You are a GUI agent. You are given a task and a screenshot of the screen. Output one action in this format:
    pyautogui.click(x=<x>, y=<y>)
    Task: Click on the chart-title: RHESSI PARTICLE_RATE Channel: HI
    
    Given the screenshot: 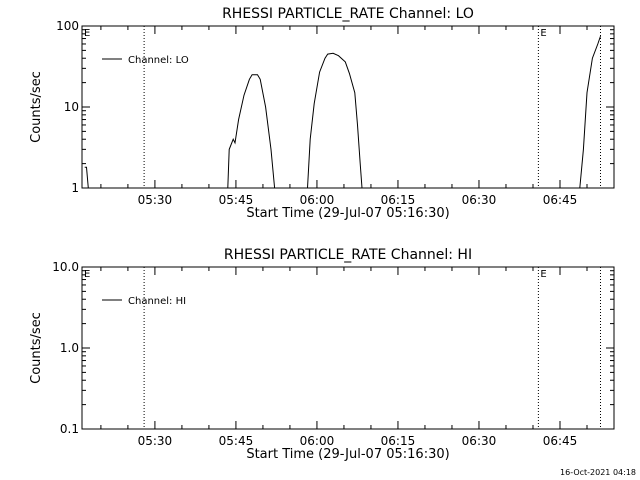 What is the action you would take?
    pyautogui.click(x=348, y=255)
    